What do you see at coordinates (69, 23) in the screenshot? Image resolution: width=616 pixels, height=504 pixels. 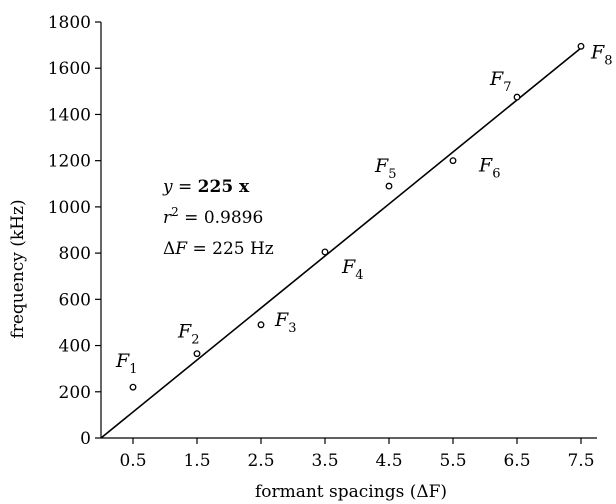 I see `y-tick-label: 1800` at bounding box center [69, 23].